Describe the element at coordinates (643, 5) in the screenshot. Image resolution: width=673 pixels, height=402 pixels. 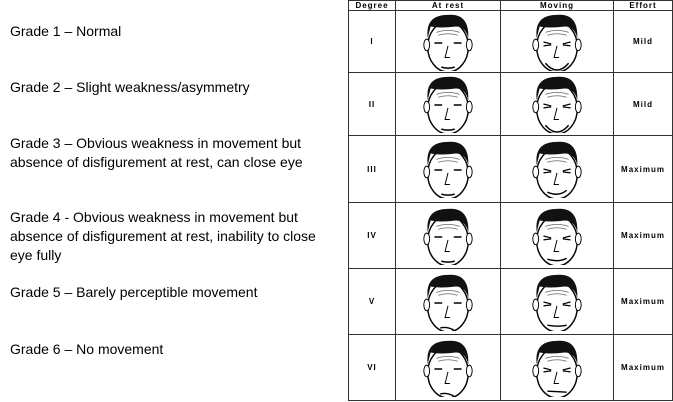
I see `header-effort: Effort` at that location.